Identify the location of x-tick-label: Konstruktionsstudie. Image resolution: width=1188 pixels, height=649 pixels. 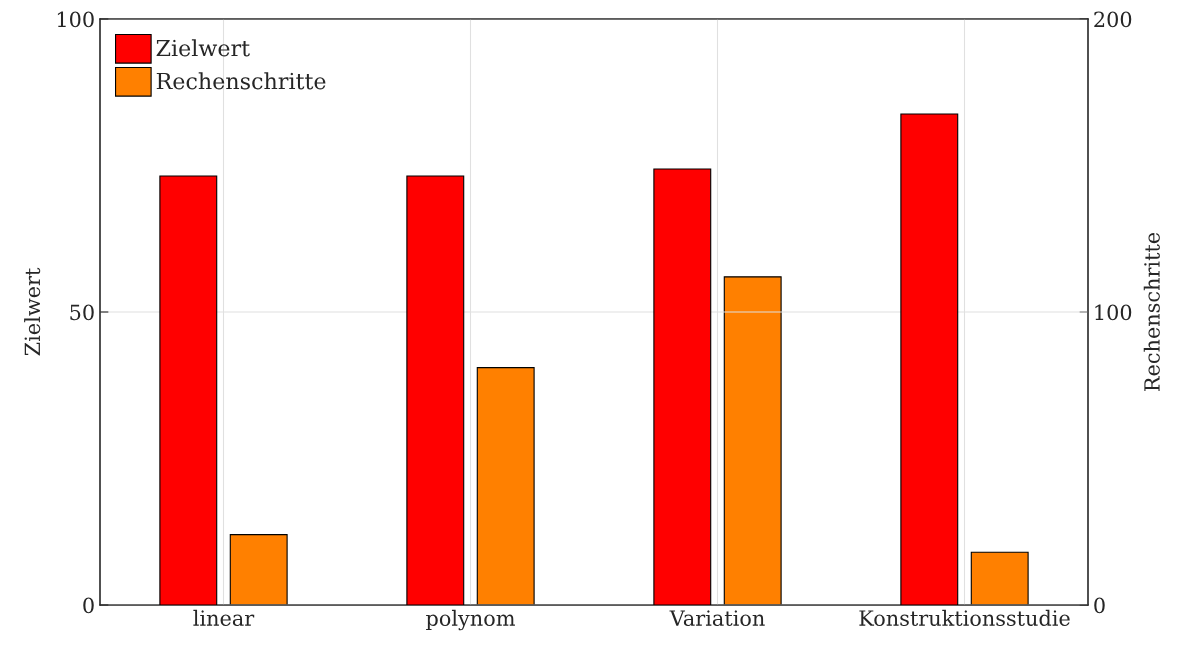
(964, 617).